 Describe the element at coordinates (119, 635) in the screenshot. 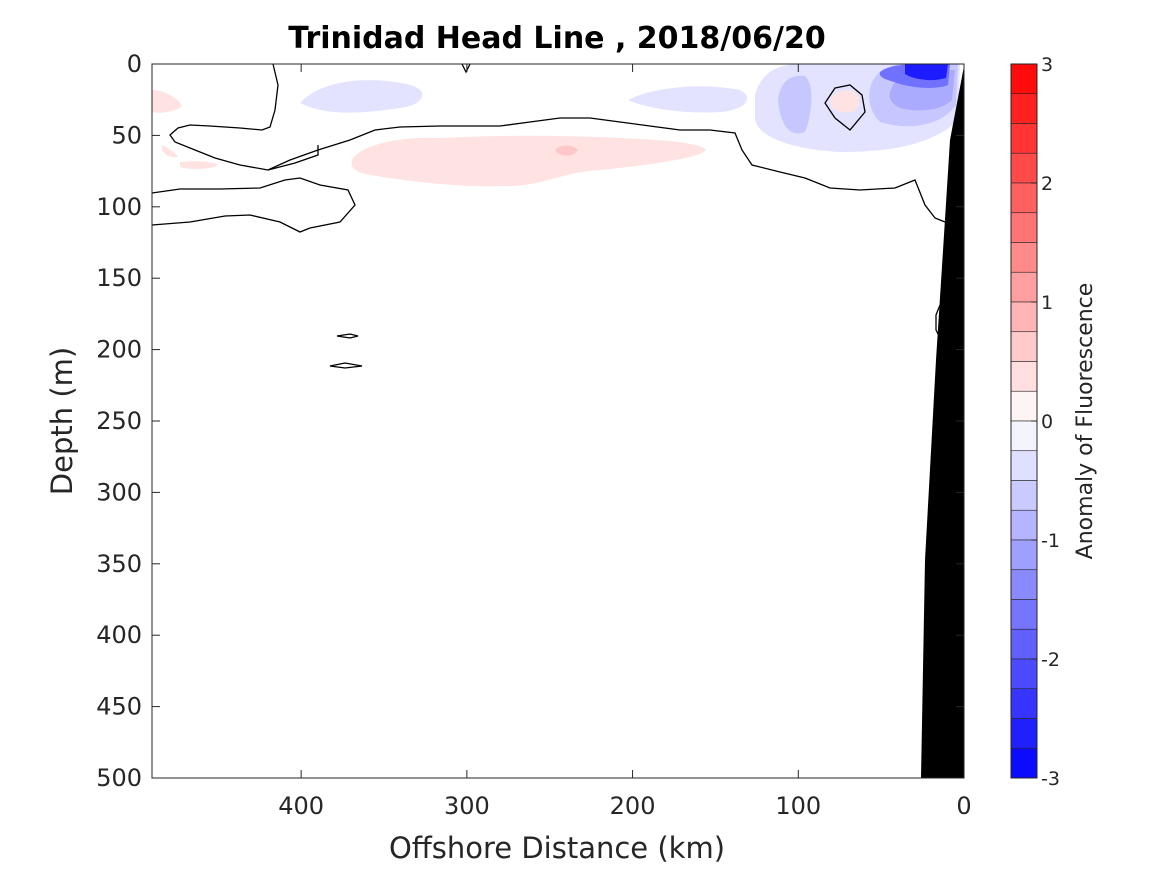

I see `y-tick-label: 400` at that location.